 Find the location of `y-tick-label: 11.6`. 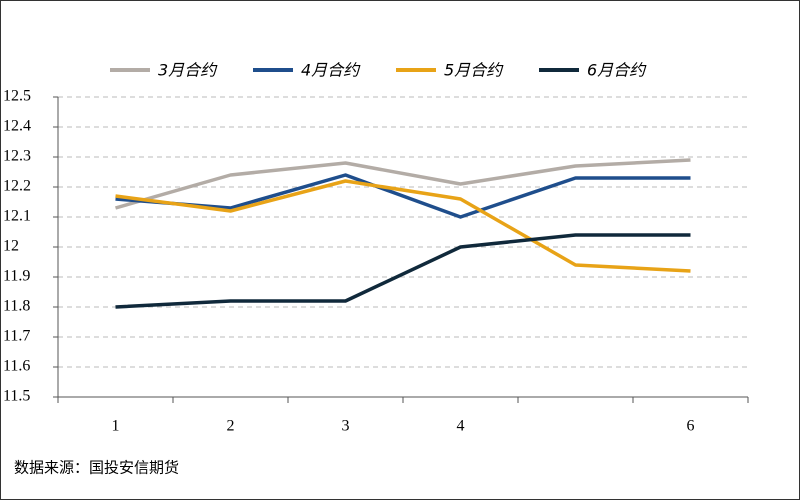

y-tick-label: 11.6 is located at coordinates (16, 366).